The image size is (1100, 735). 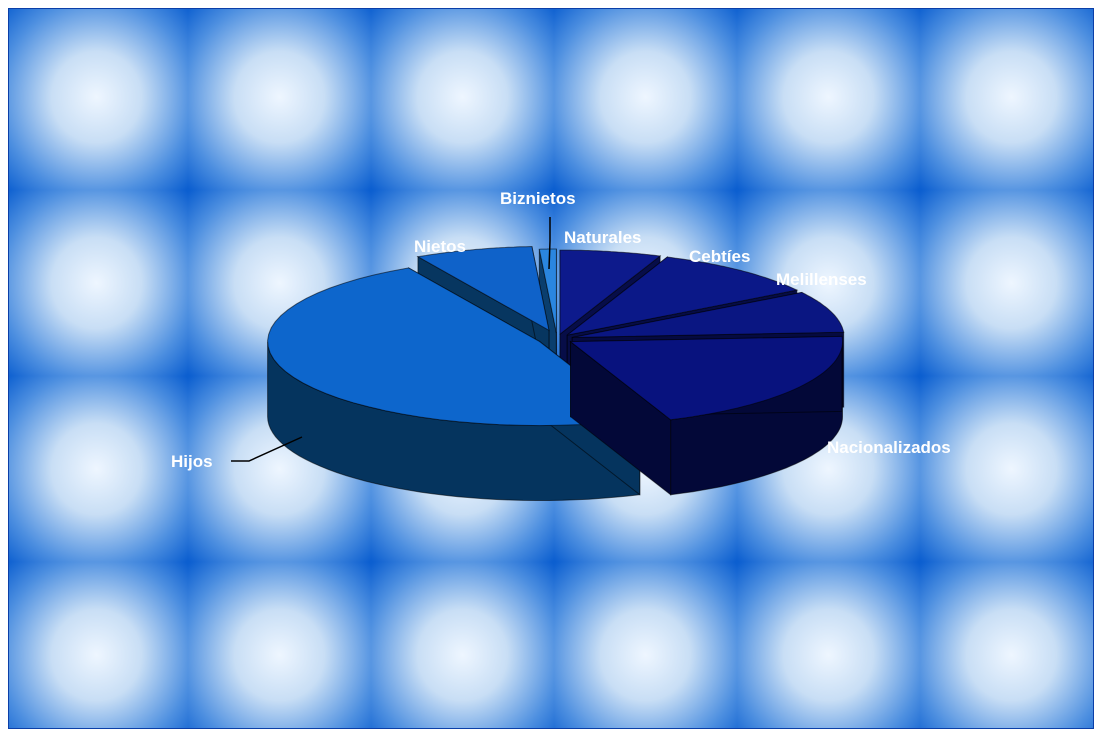 I want to click on slice-label-cebties: Cebtíes, so click(x=719, y=256).